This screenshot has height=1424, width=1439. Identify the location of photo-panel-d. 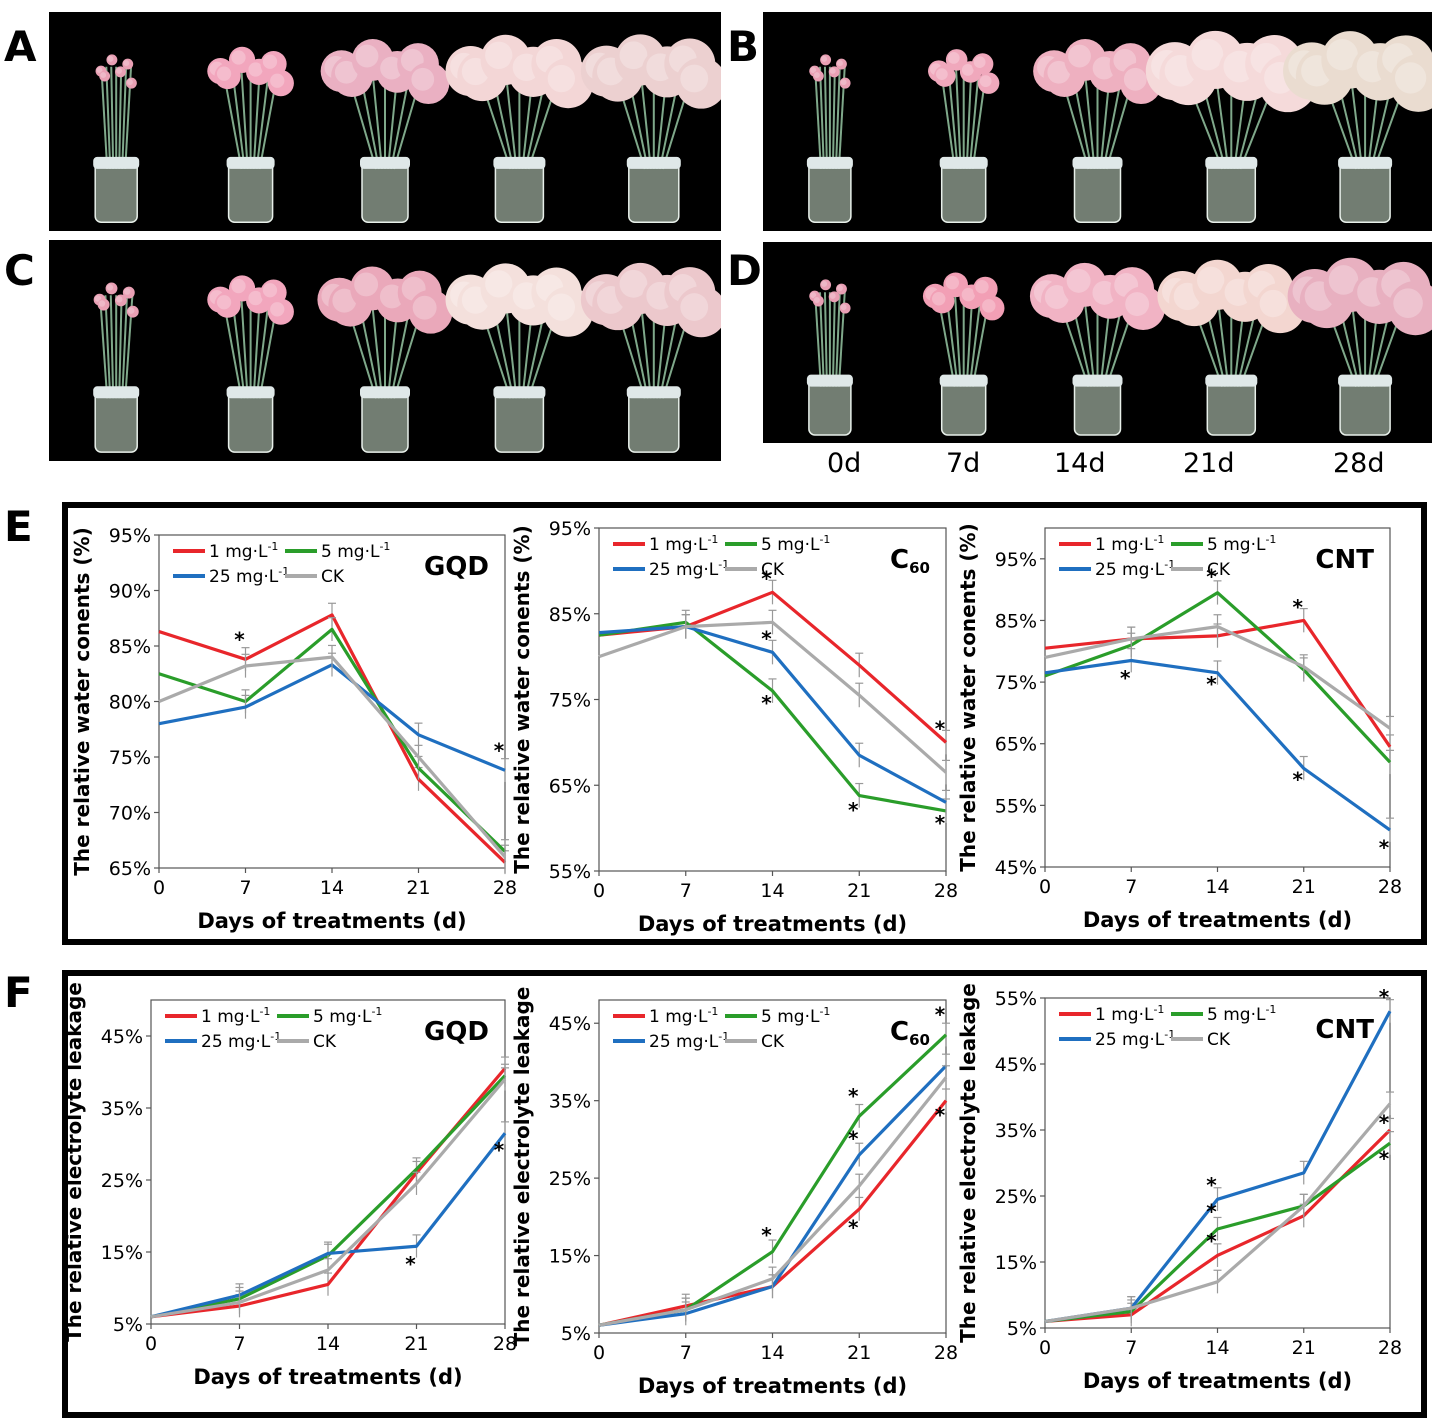
(1097, 342).